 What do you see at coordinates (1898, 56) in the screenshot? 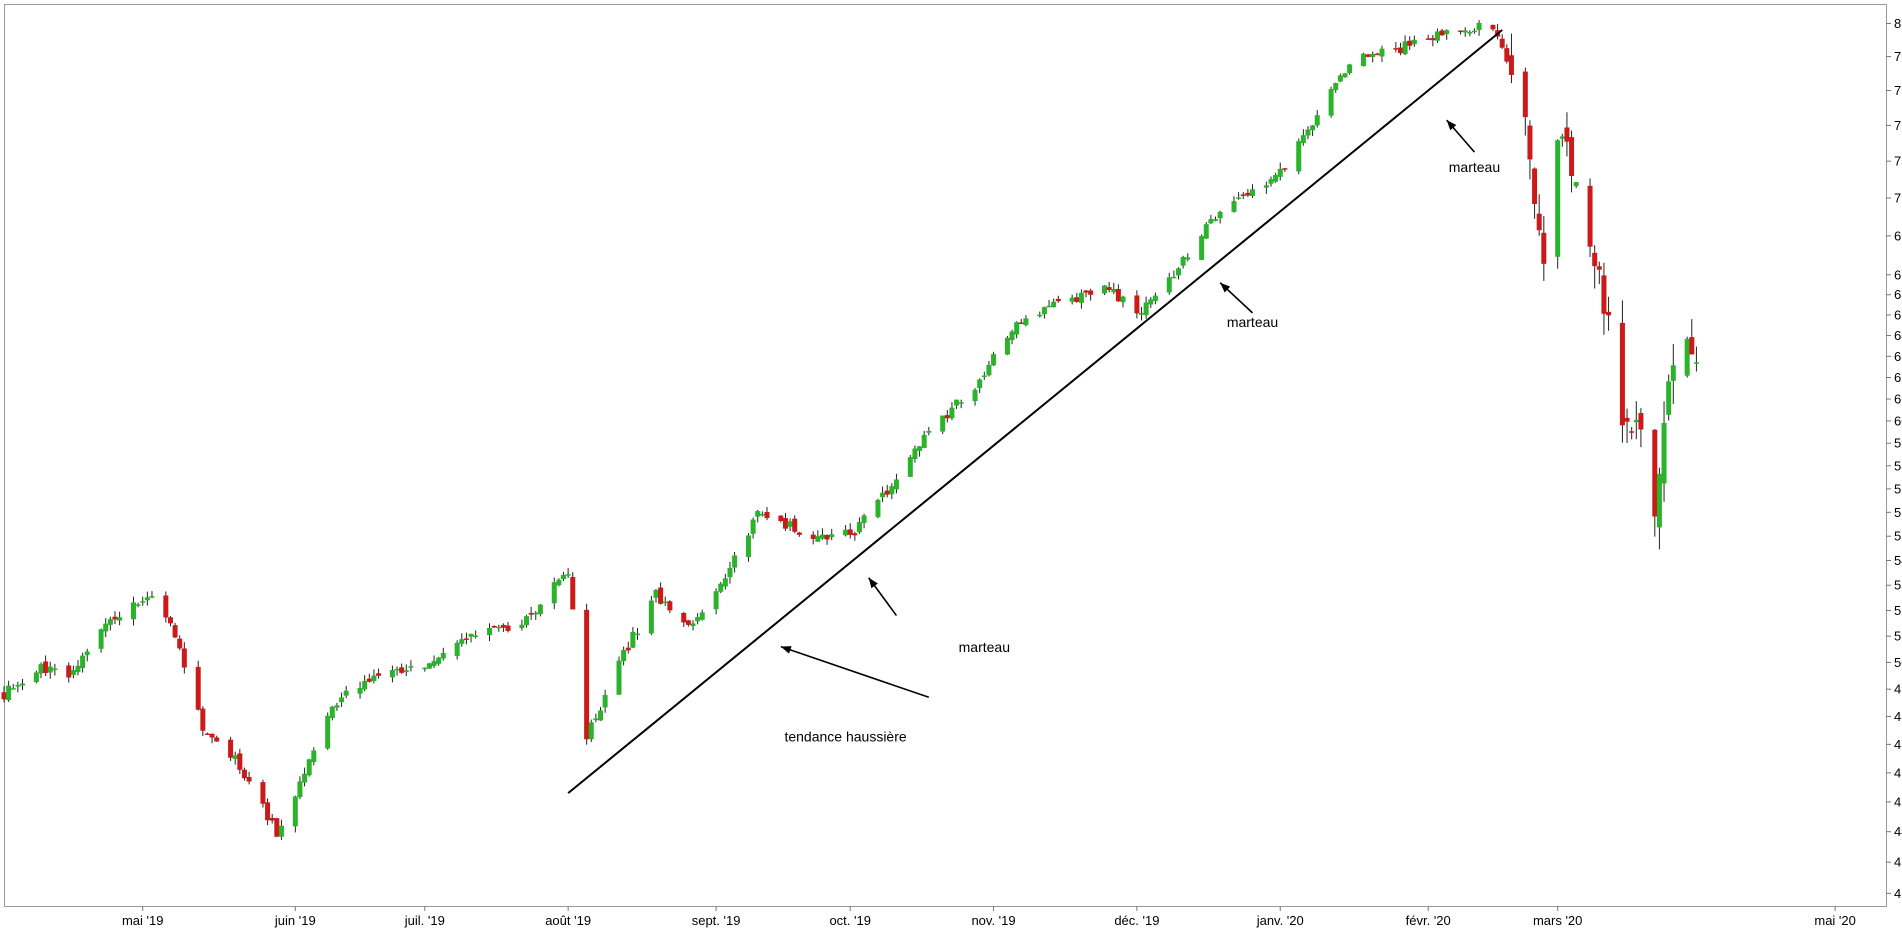
I see `y-tick-label: 79.00` at bounding box center [1898, 56].